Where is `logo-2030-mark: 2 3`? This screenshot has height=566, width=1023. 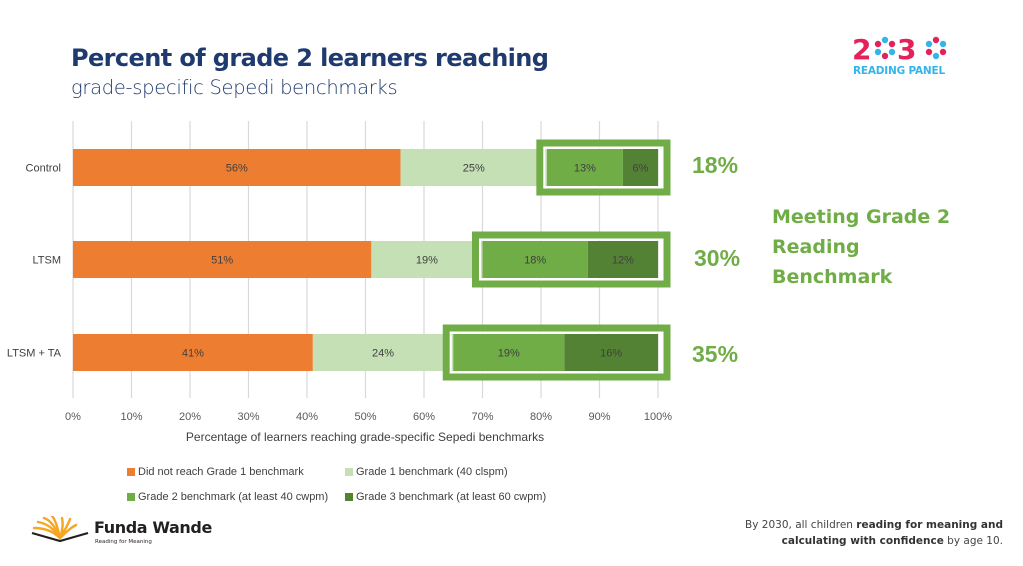 logo-2030-mark: 2 3 is located at coordinates (899, 49).